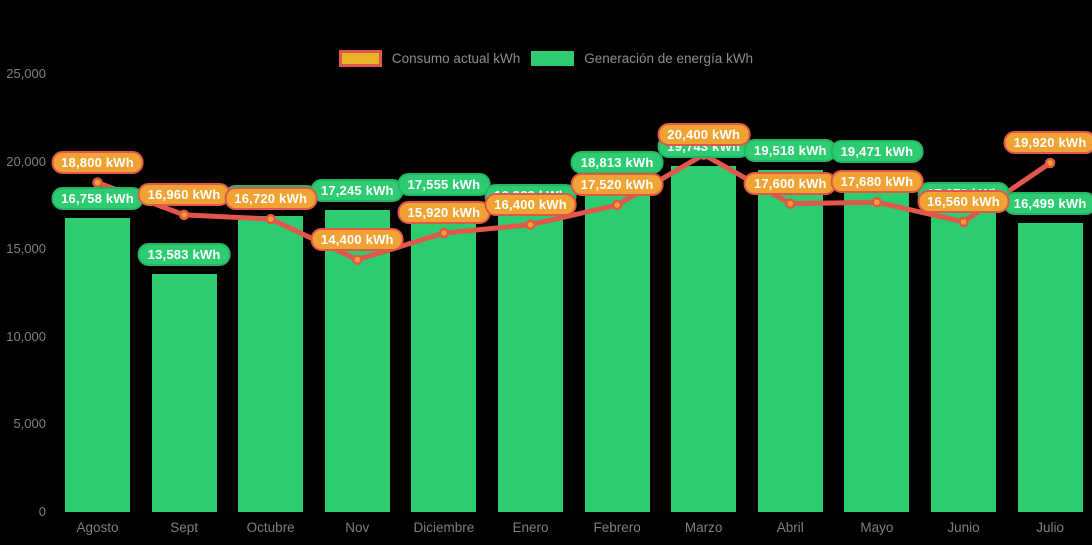  Describe the element at coordinates (790, 151) in the screenshot. I see `generacion-value-badge: 19,518 kWh` at that location.